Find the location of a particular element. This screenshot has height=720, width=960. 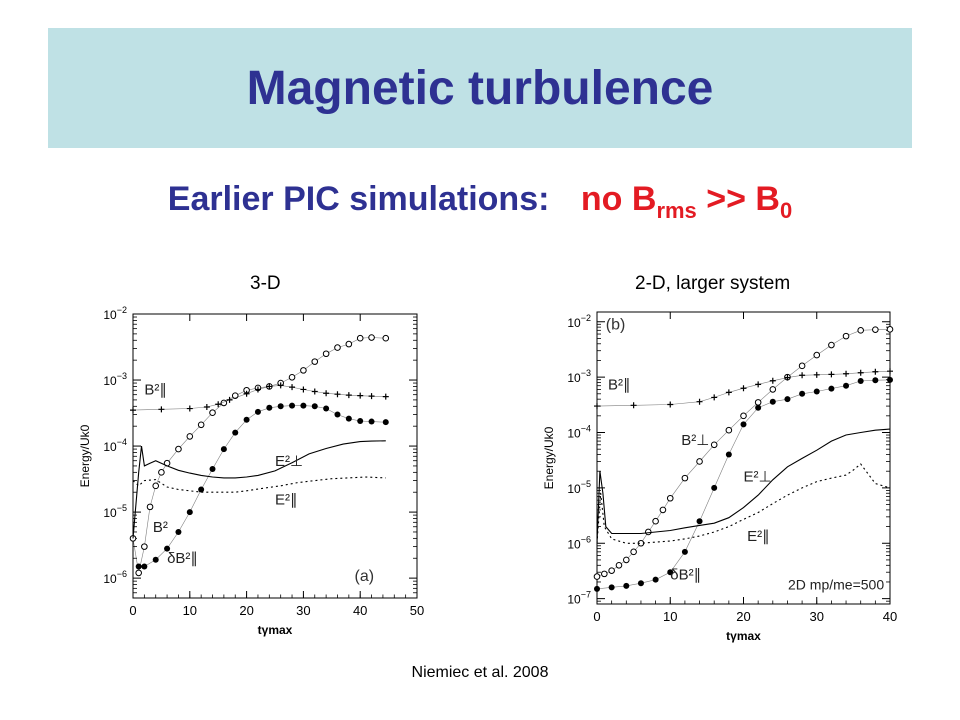

curve-label-e2par: E²∥ is located at coordinates (286, 500).